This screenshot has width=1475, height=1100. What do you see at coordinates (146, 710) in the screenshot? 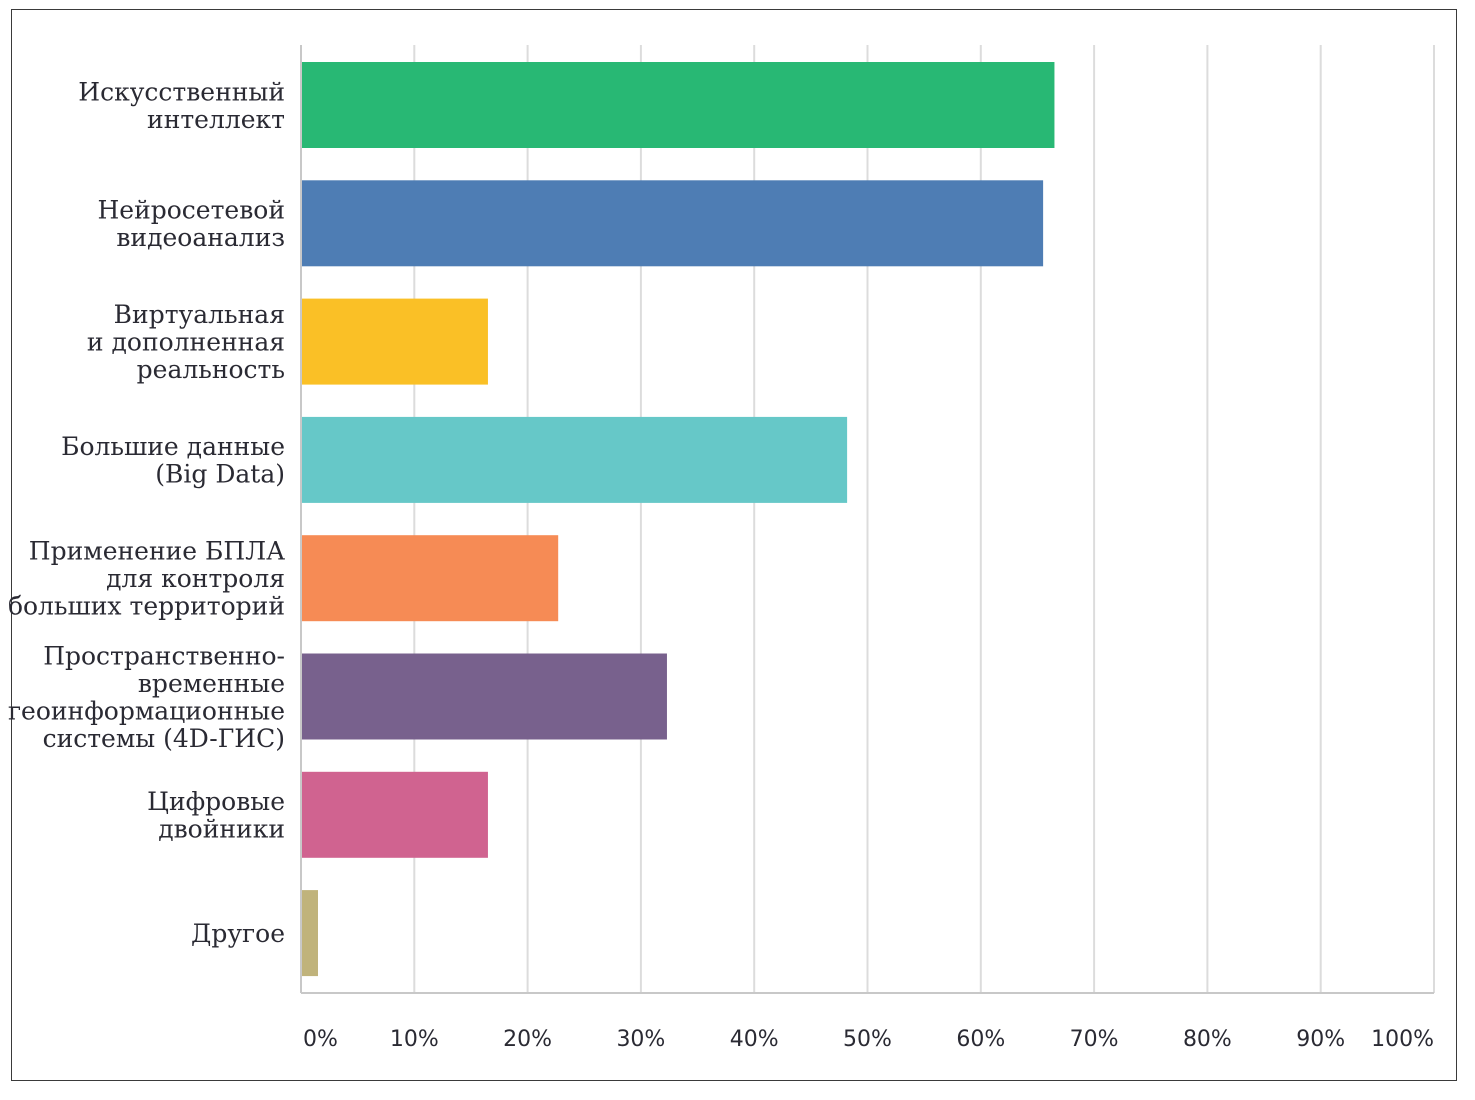
I see `category-label-line: геоинформационные` at bounding box center [146, 710].